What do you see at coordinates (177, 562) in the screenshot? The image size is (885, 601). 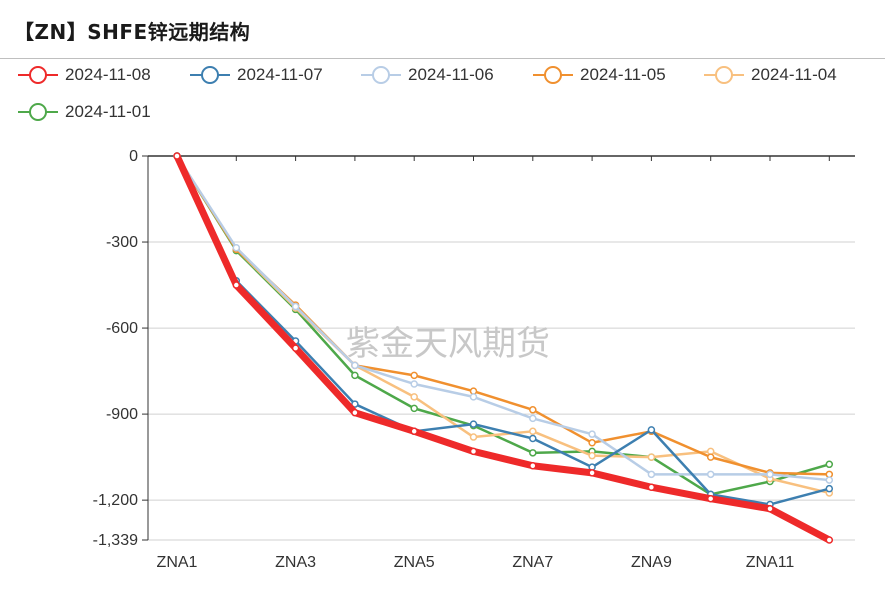 I see `x-tick-label: ZNA1` at bounding box center [177, 562].